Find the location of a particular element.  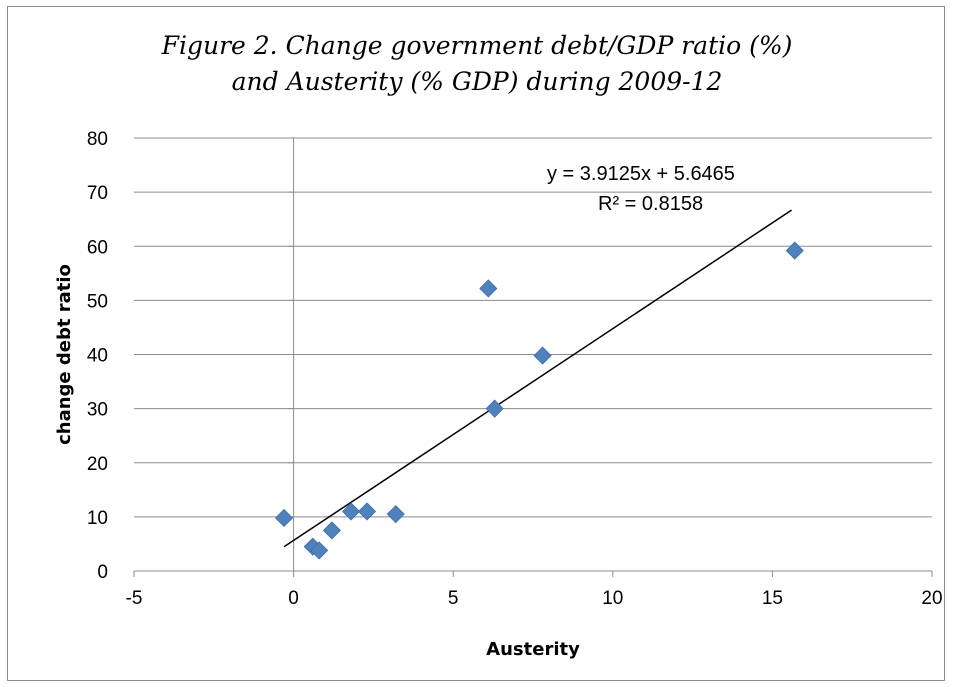

y-tick-label: 50 is located at coordinates (97, 301).